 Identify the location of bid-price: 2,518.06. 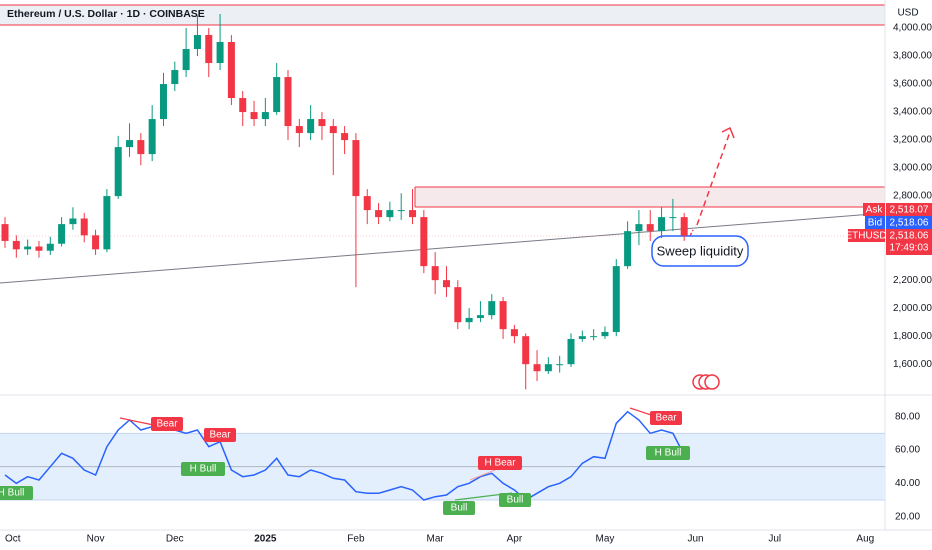
(909, 223).